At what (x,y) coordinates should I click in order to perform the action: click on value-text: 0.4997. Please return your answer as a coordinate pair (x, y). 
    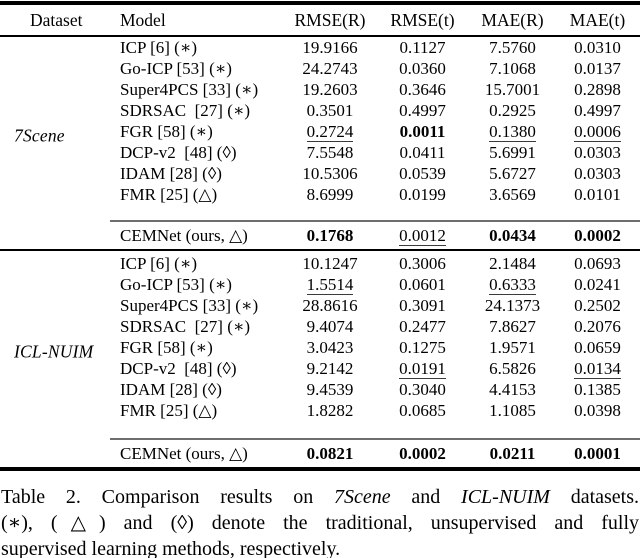
    Looking at the image, I should click on (422, 110).